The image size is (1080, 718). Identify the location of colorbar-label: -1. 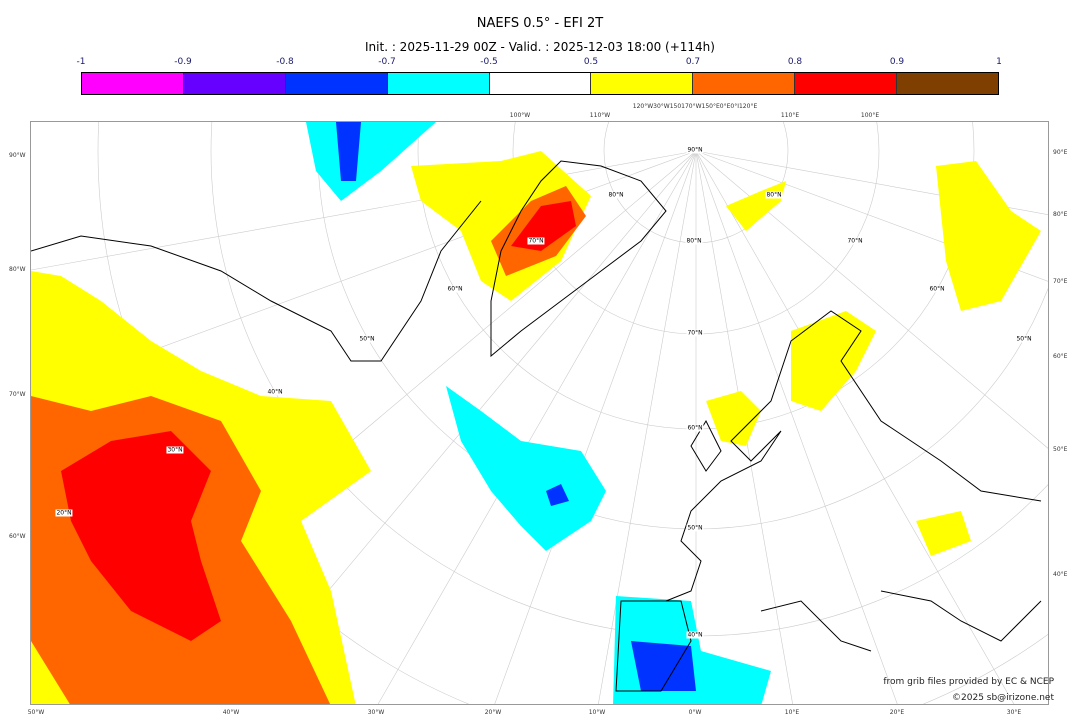
(81, 62).